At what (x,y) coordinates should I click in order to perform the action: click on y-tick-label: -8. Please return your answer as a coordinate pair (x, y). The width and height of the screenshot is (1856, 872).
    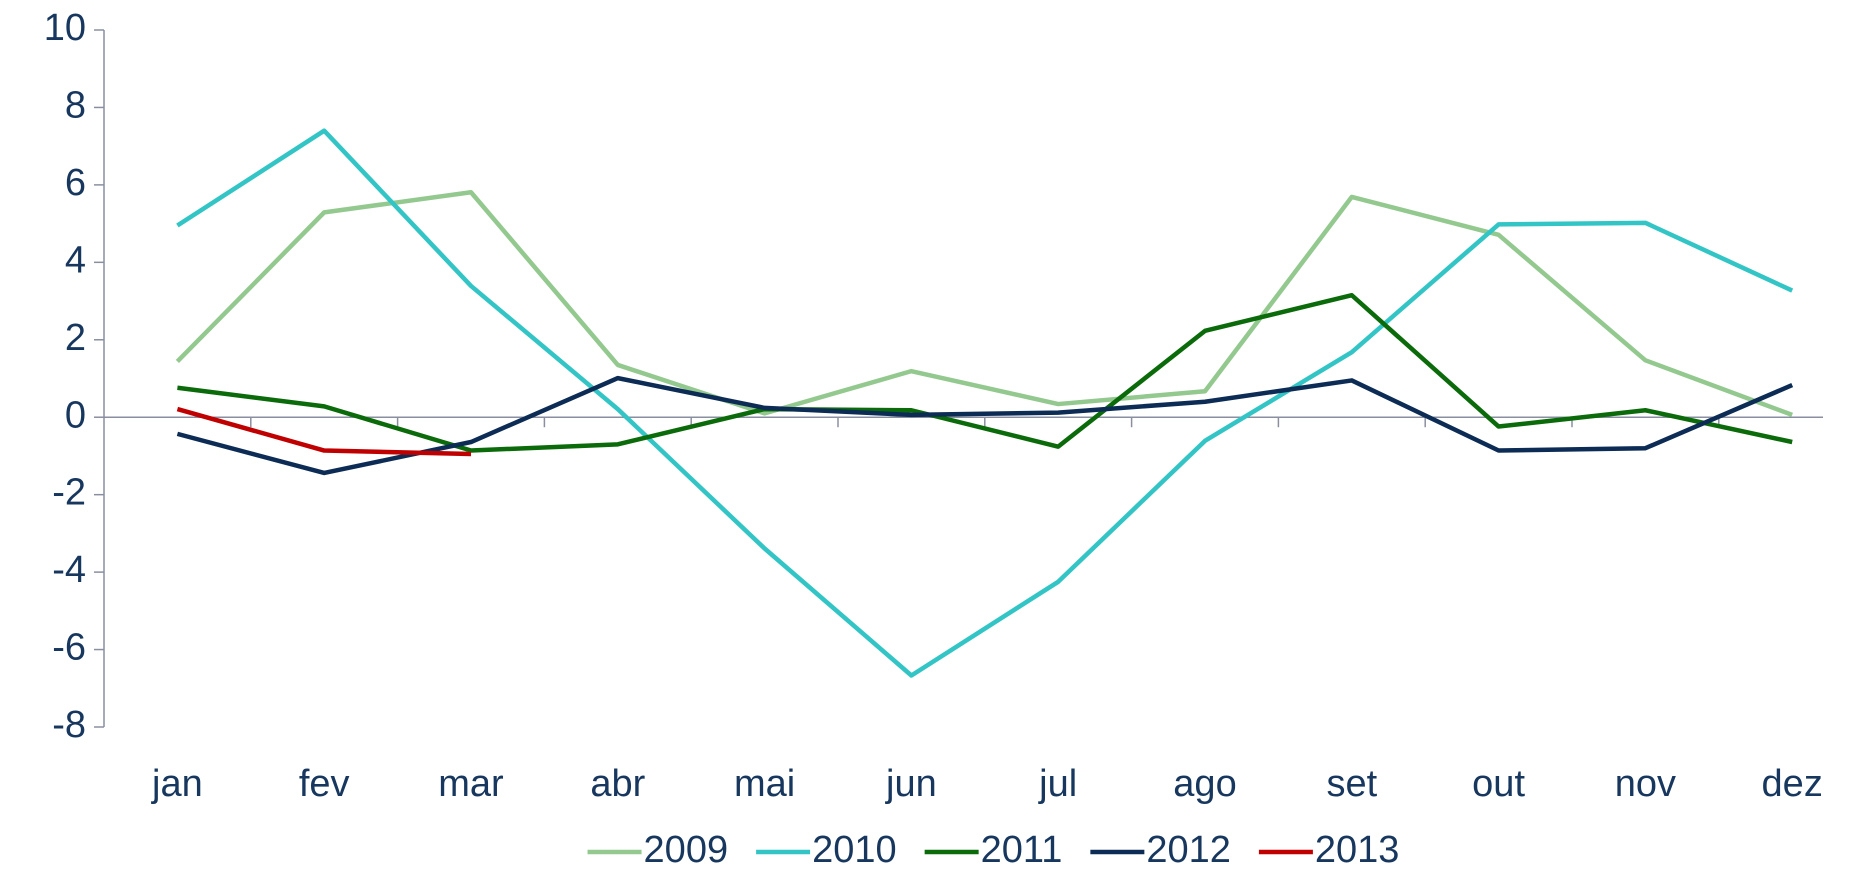
    Looking at the image, I should click on (69, 725).